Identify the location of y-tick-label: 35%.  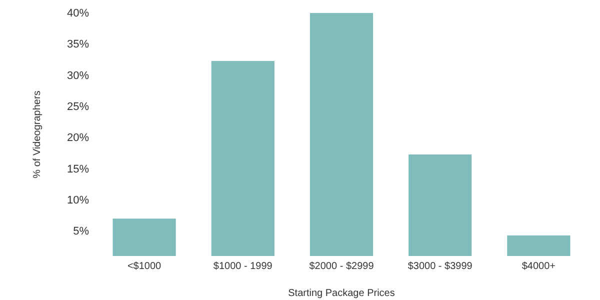
(78, 44).